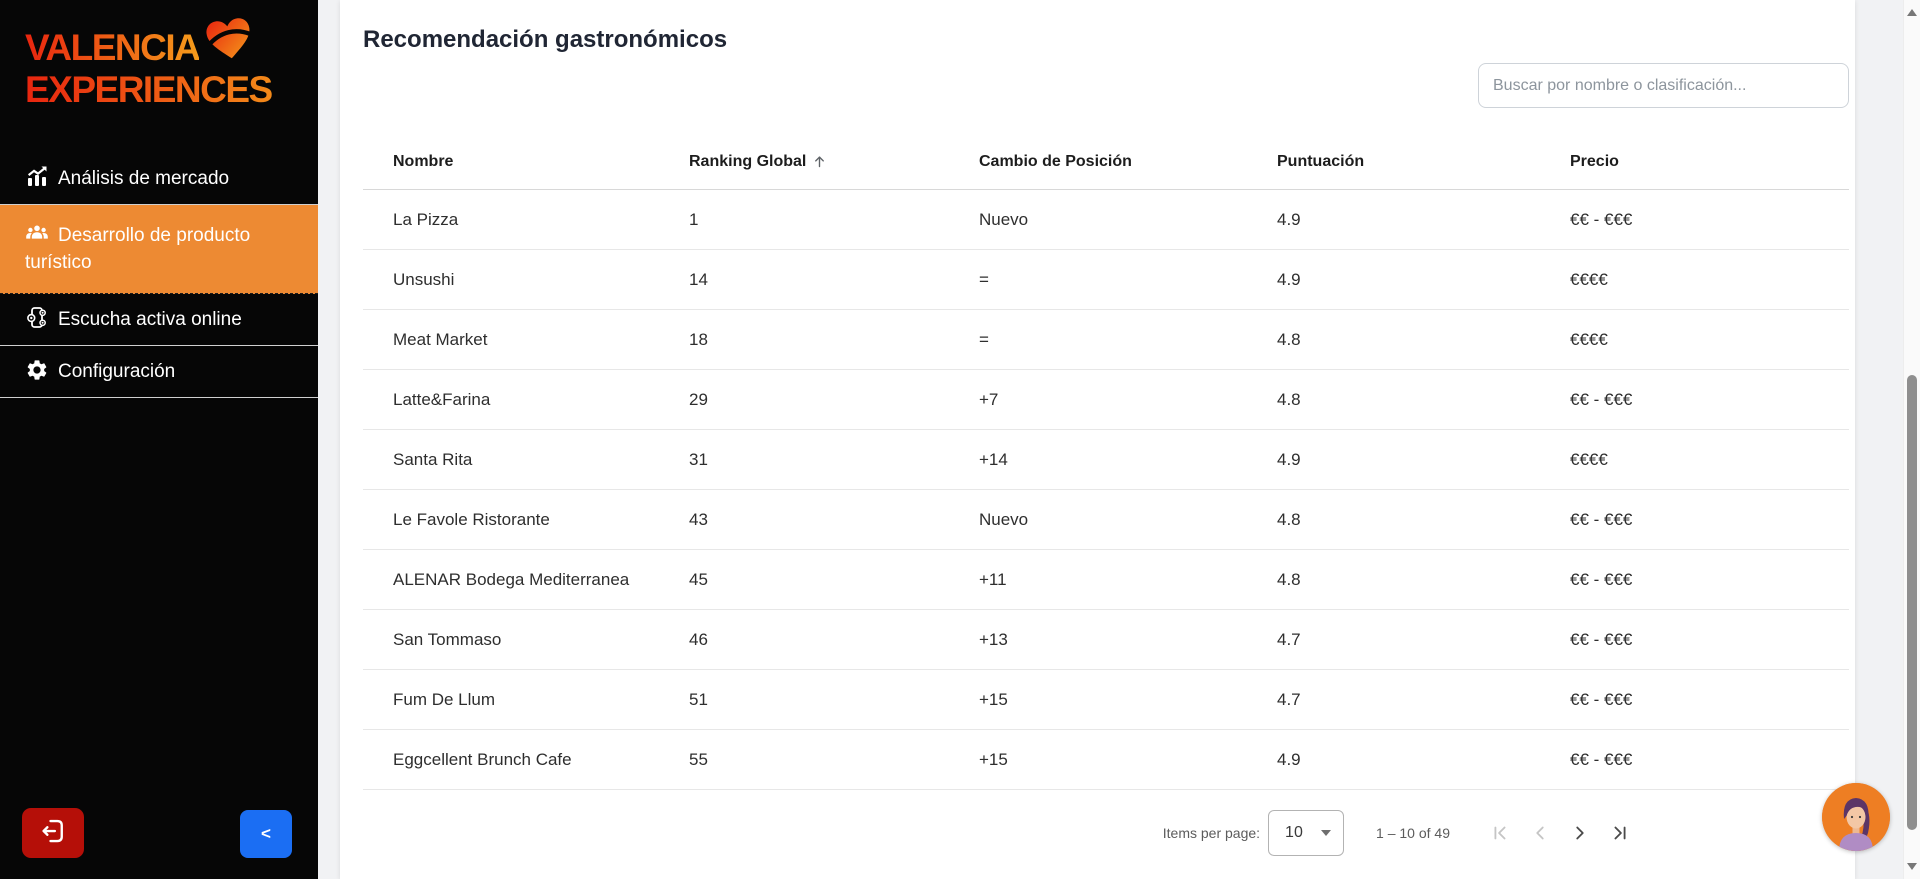 The width and height of the screenshot is (1920, 879). What do you see at coordinates (1912, 866) in the screenshot?
I see `scroll-down-icon` at bounding box center [1912, 866].